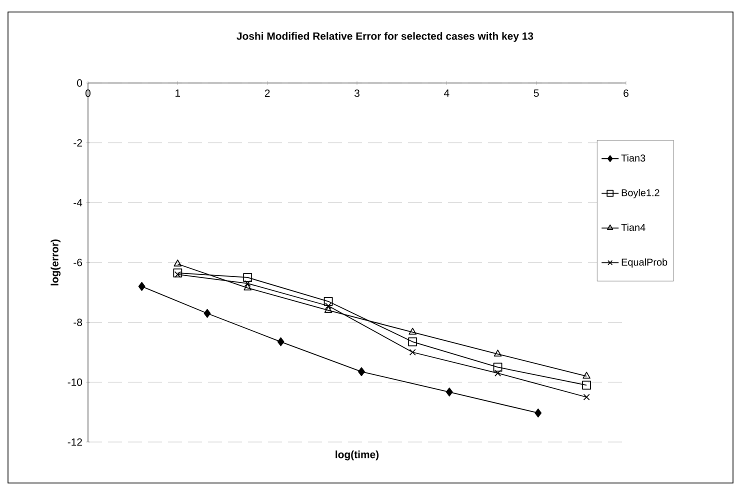  Describe the element at coordinates (645, 263) in the screenshot. I see `legend-label: EqualProb` at that location.